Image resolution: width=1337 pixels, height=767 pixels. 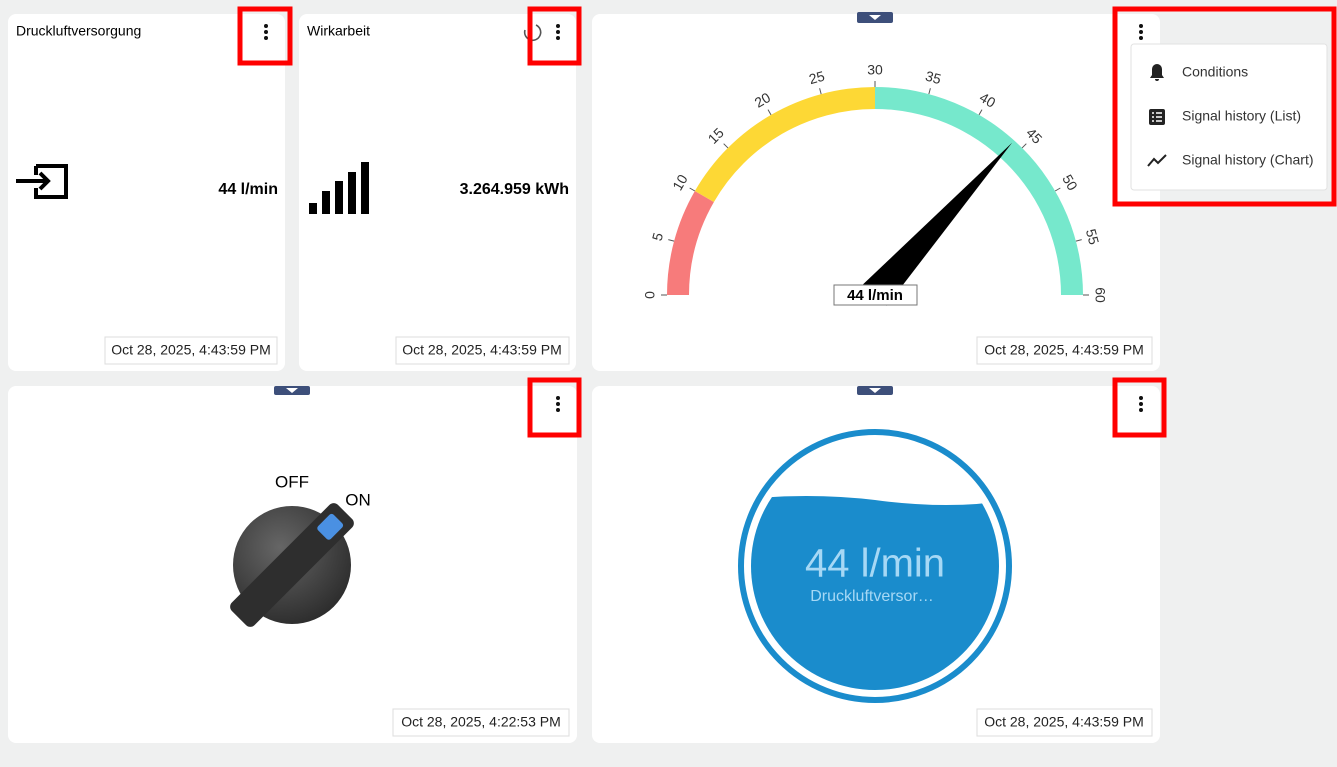 I want to click on gauge-tick-label: 50, so click(x=1070, y=183).